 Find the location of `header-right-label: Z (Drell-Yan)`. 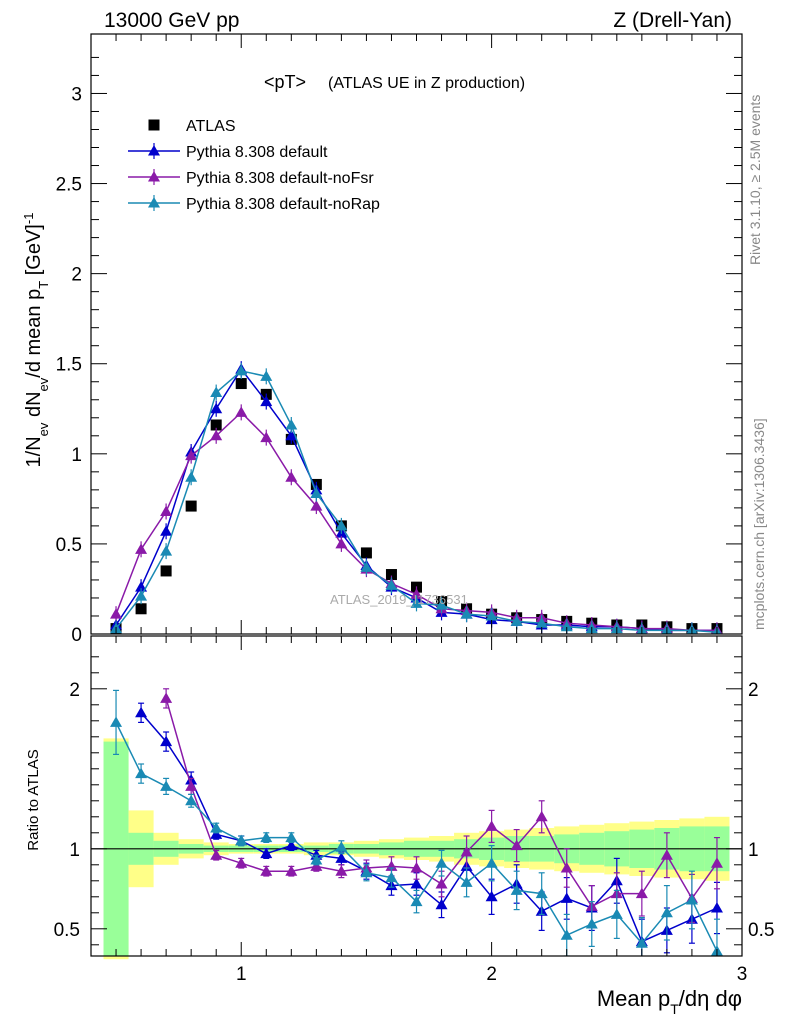

header-right-label: Z (Drell-Yan) is located at coordinates (672, 20).